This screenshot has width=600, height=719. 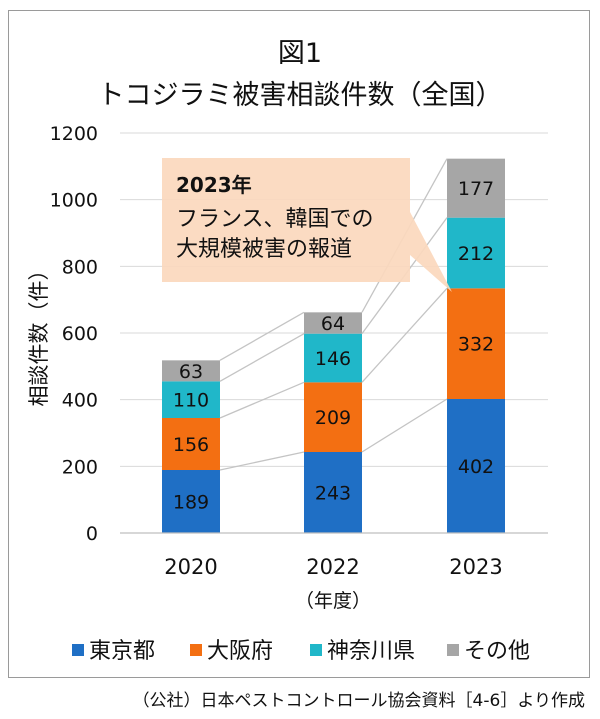 I want to click on bar-data-label: 402, so click(x=476, y=467).